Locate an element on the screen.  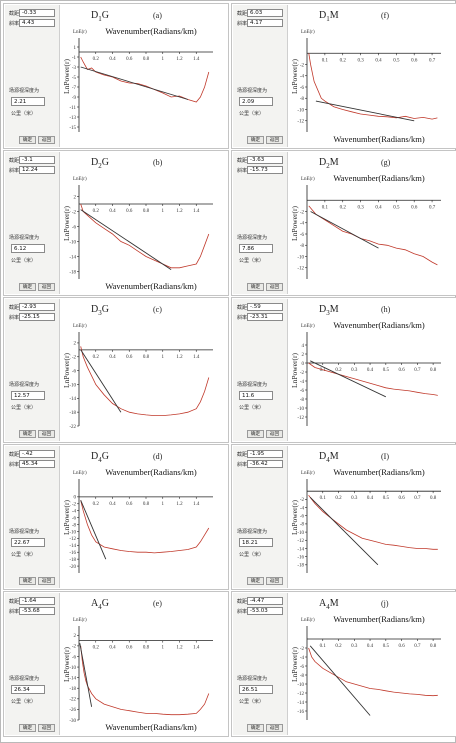
y-tick-label: -6 is located at coordinates (302, 667).